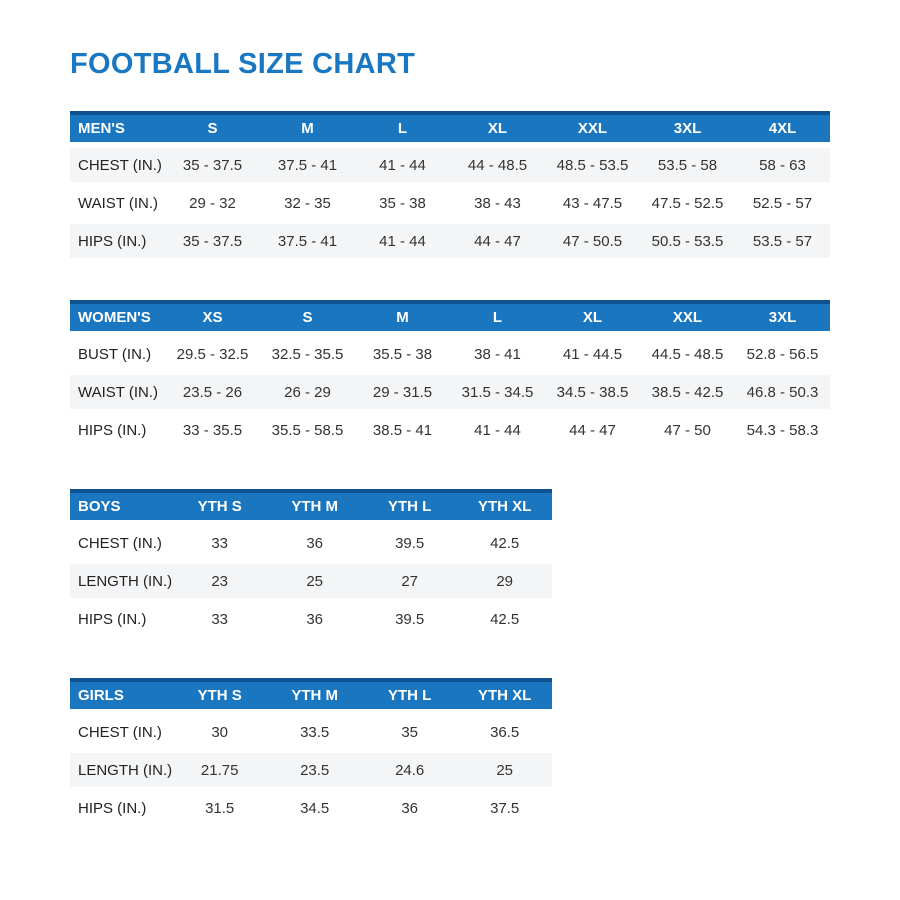 This screenshot has height=900, width=900. Describe the element at coordinates (410, 732) in the screenshot. I see `measurement-value: 35` at that location.